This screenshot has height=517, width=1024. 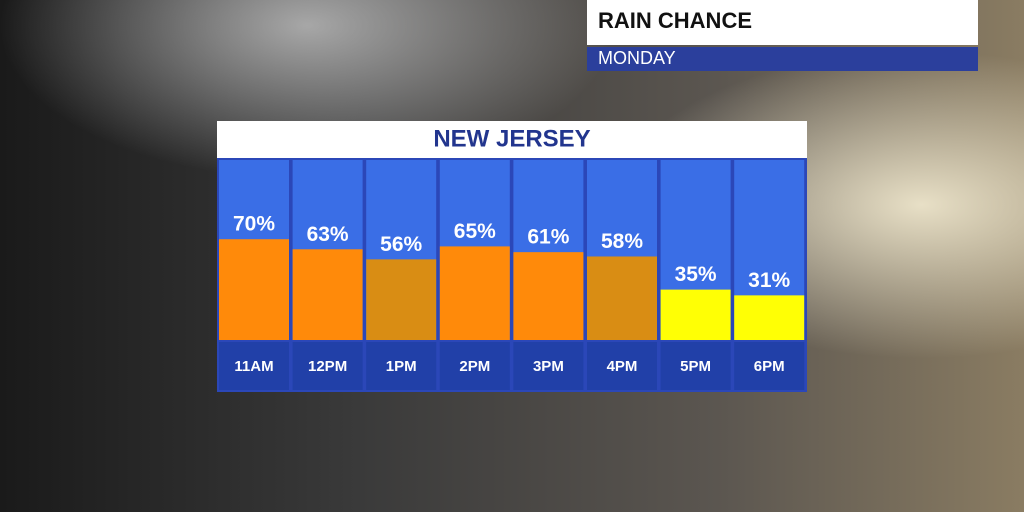 What do you see at coordinates (401, 244) in the screenshot?
I see `value-label: 56%` at bounding box center [401, 244].